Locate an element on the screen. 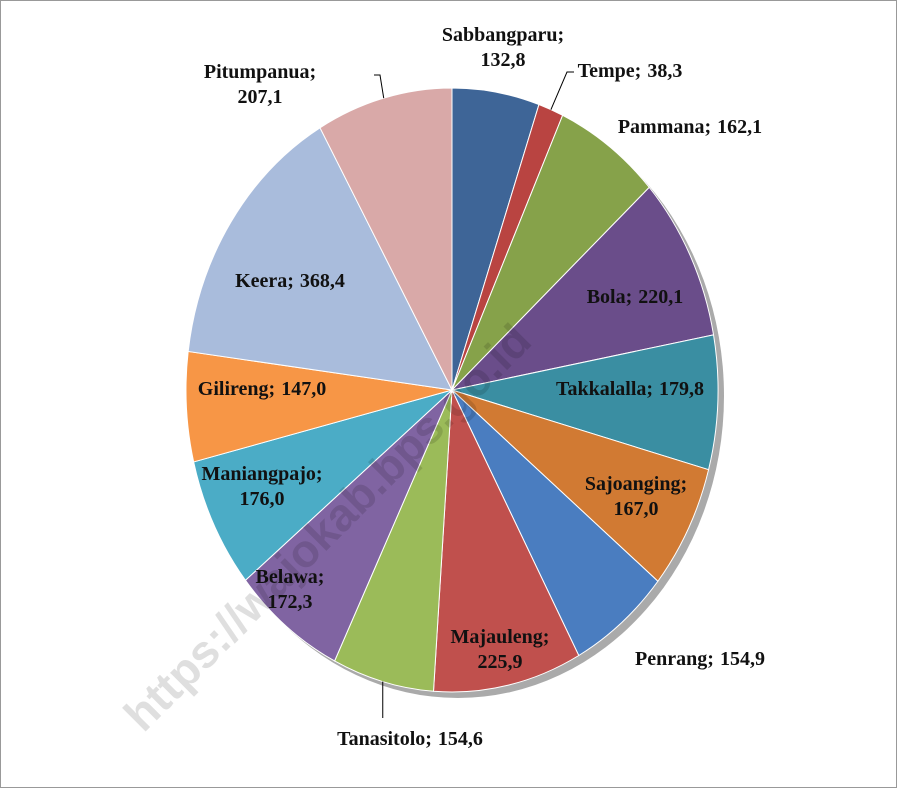  label-value: 225,9 is located at coordinates (500, 662).